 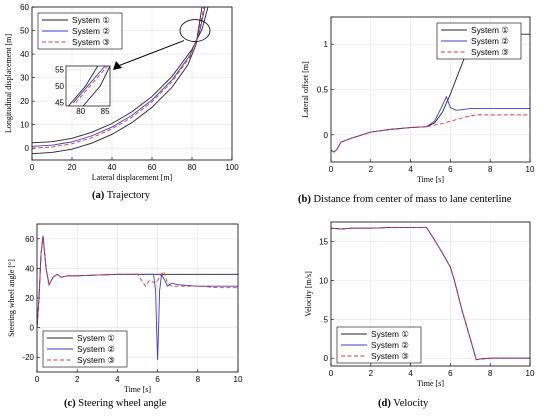 What do you see at coordinates (323, 280) in the screenshot?
I see `y-tick-label: 10` at bounding box center [323, 280].